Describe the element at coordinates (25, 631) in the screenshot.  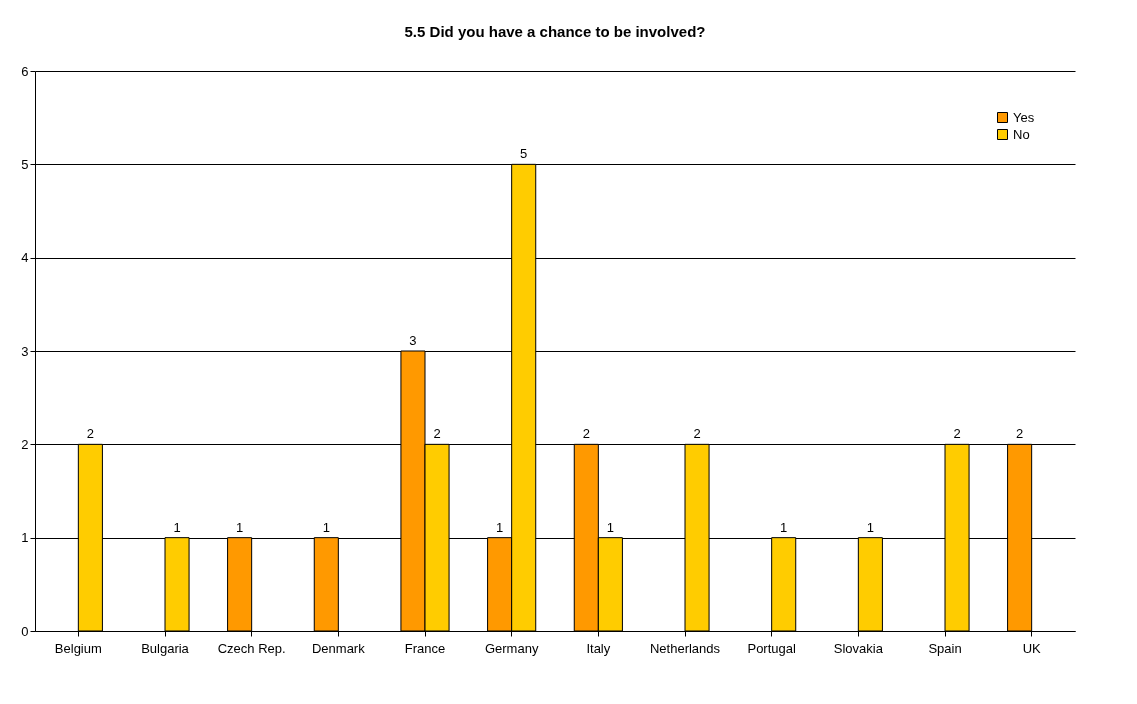
I see `y-tick-label: 0` at that location.